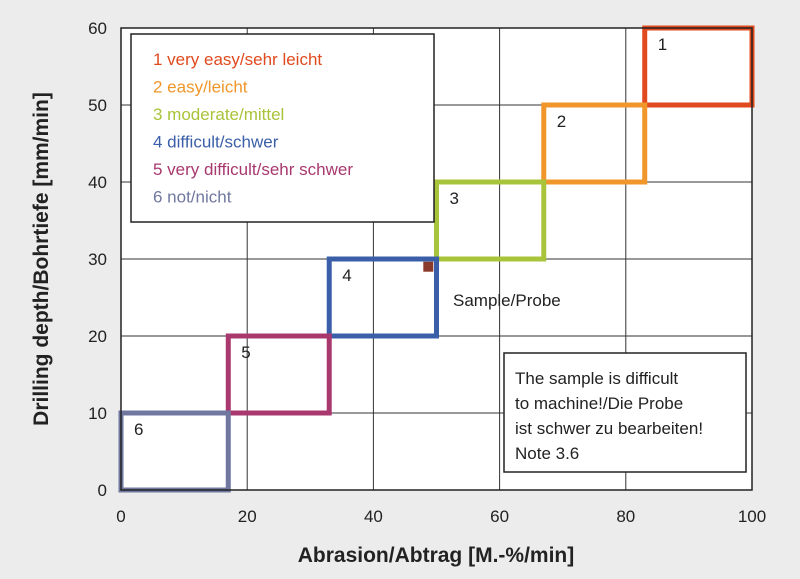 The height and width of the screenshot is (579, 800). Describe the element at coordinates (97, 259) in the screenshot. I see `y-tick-label: 30` at that location.